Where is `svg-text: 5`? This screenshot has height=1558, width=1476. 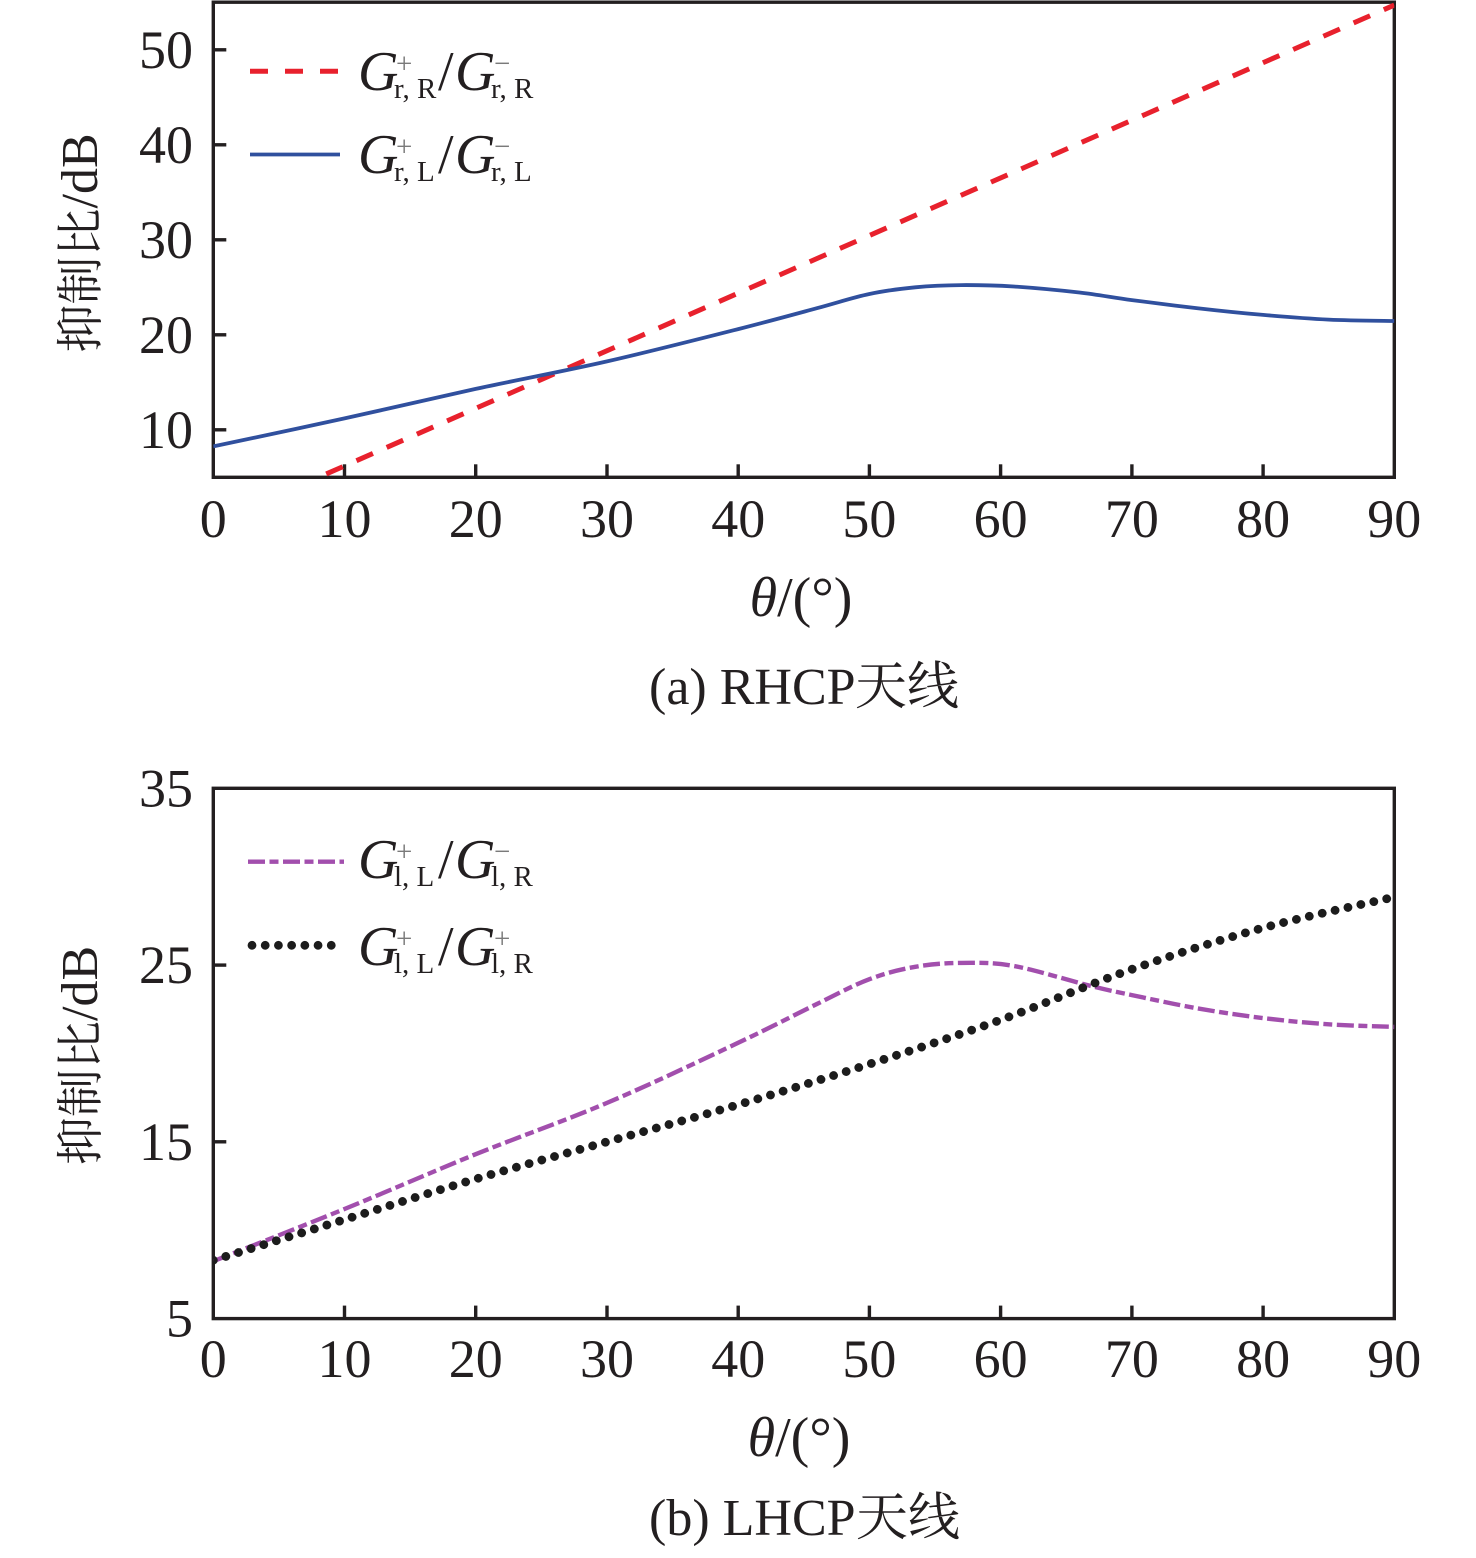 svg-text: 5 is located at coordinates (179, 1319).